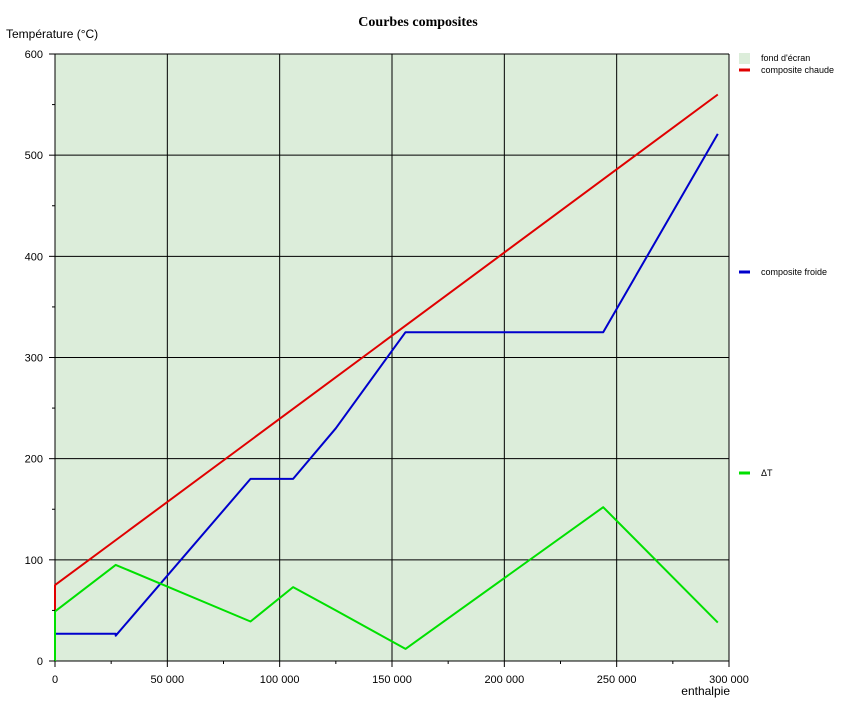  I want to click on x-tick-label: 50 000, so click(168, 680).